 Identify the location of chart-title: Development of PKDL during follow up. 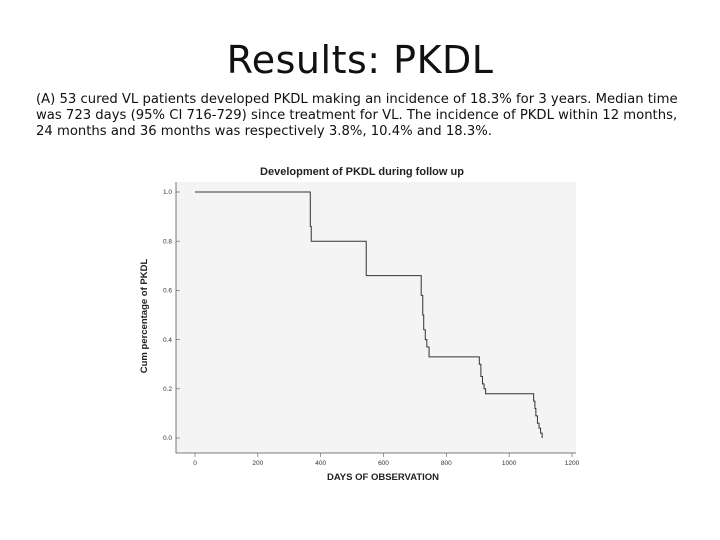
(362, 172).